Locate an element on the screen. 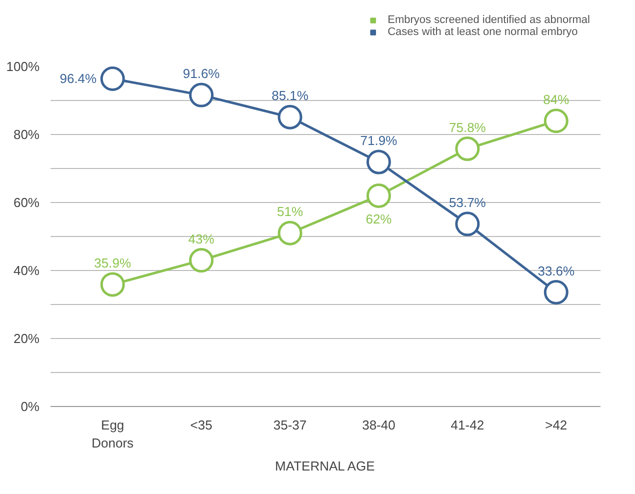 The image size is (635, 494). y-tick-label: 80% is located at coordinates (26, 134).